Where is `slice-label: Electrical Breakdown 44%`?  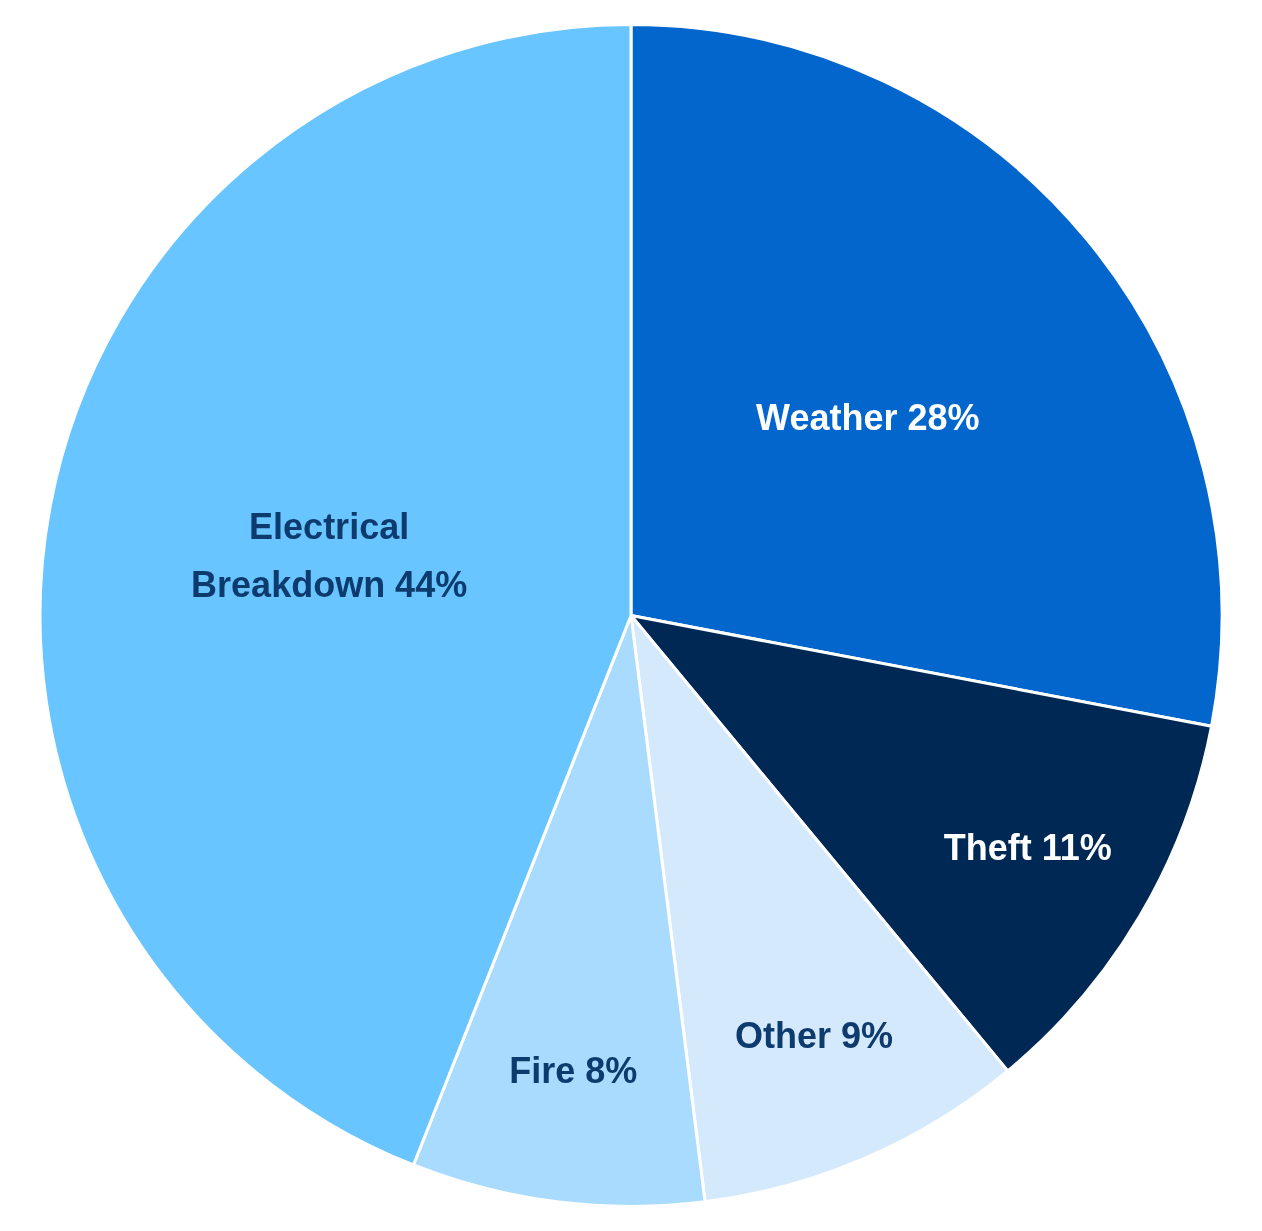
slice-label: Electrical Breakdown 44% is located at coordinates (329, 555).